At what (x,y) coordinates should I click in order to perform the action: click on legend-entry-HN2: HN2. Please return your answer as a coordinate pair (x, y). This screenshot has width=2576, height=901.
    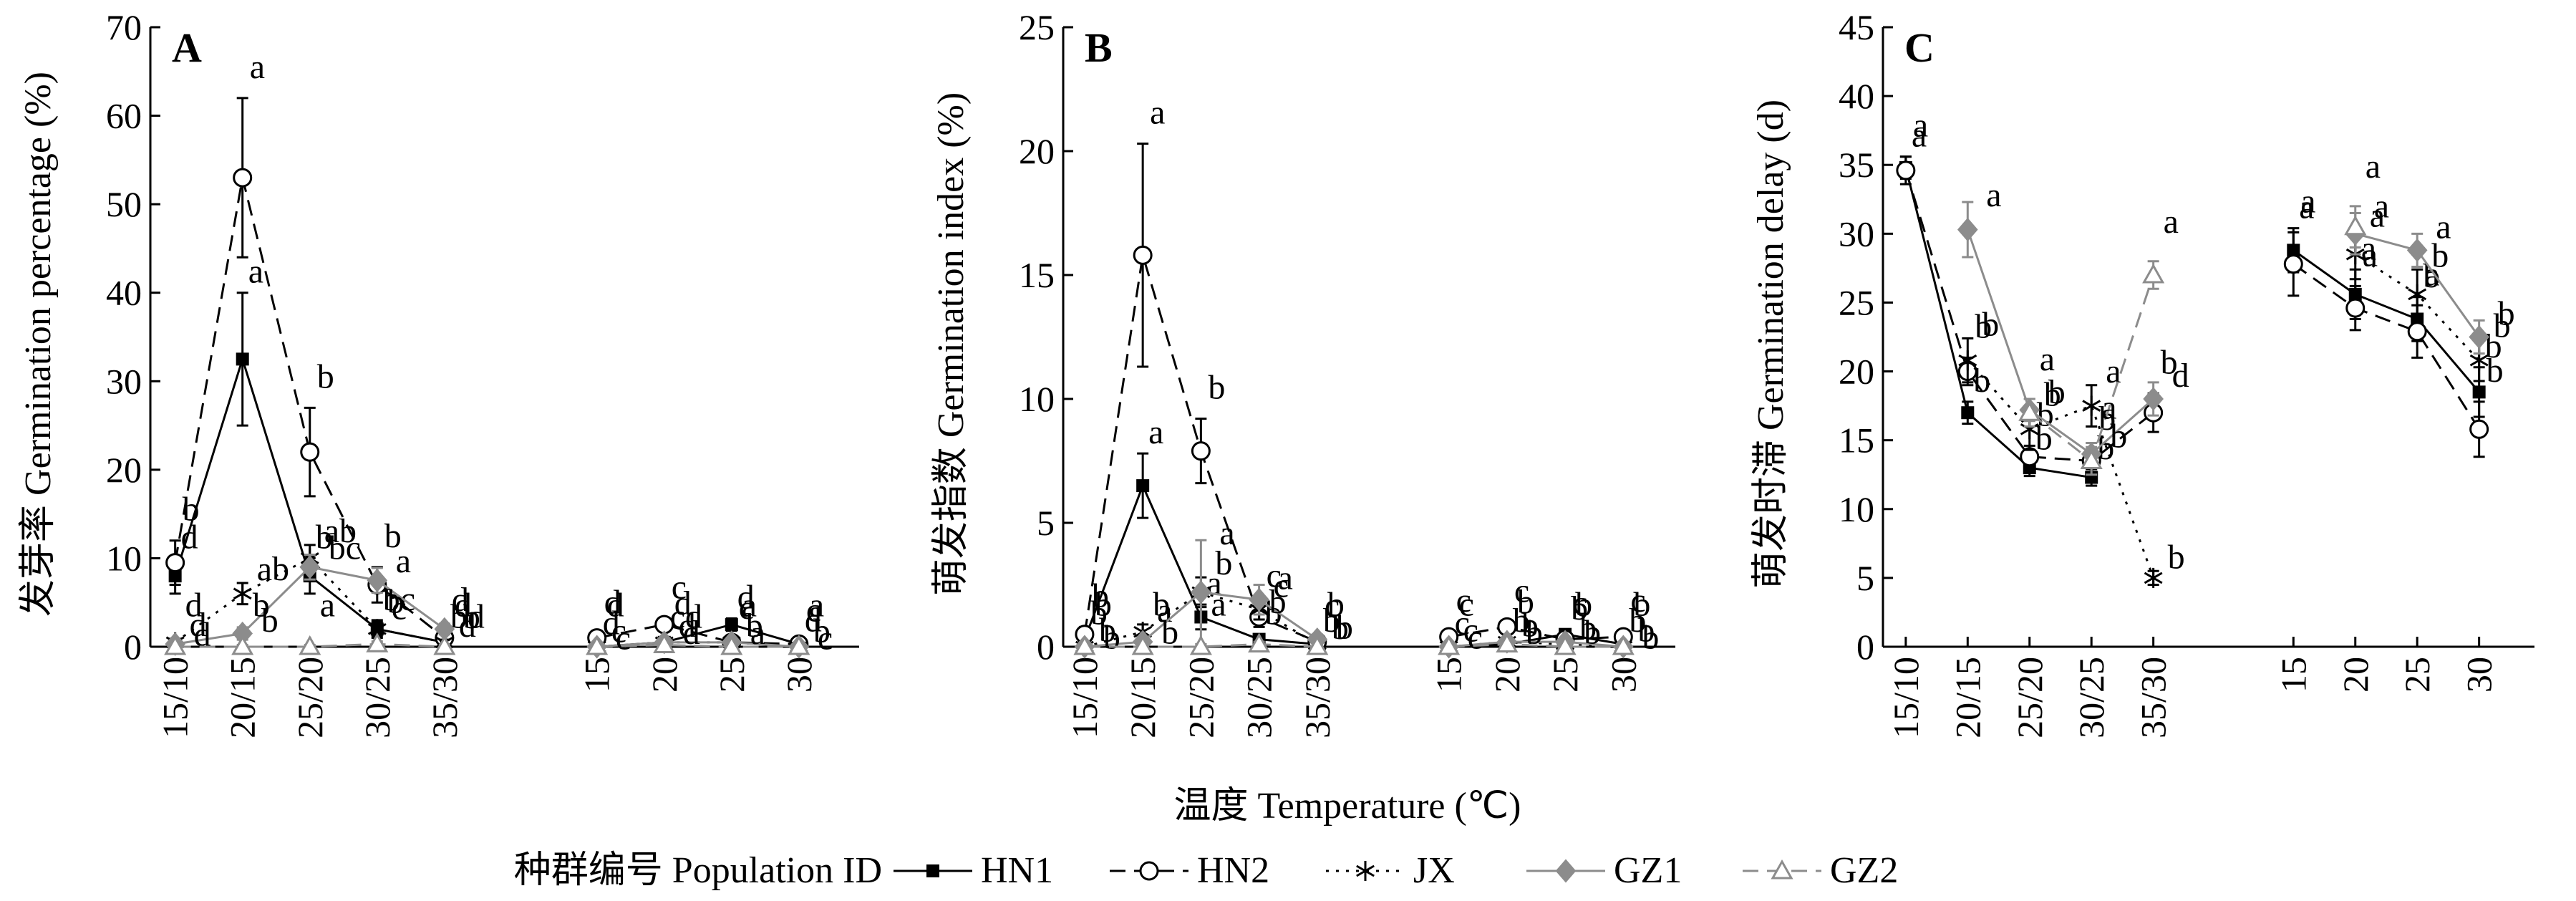
    Looking at the image, I should click on (1189, 870).